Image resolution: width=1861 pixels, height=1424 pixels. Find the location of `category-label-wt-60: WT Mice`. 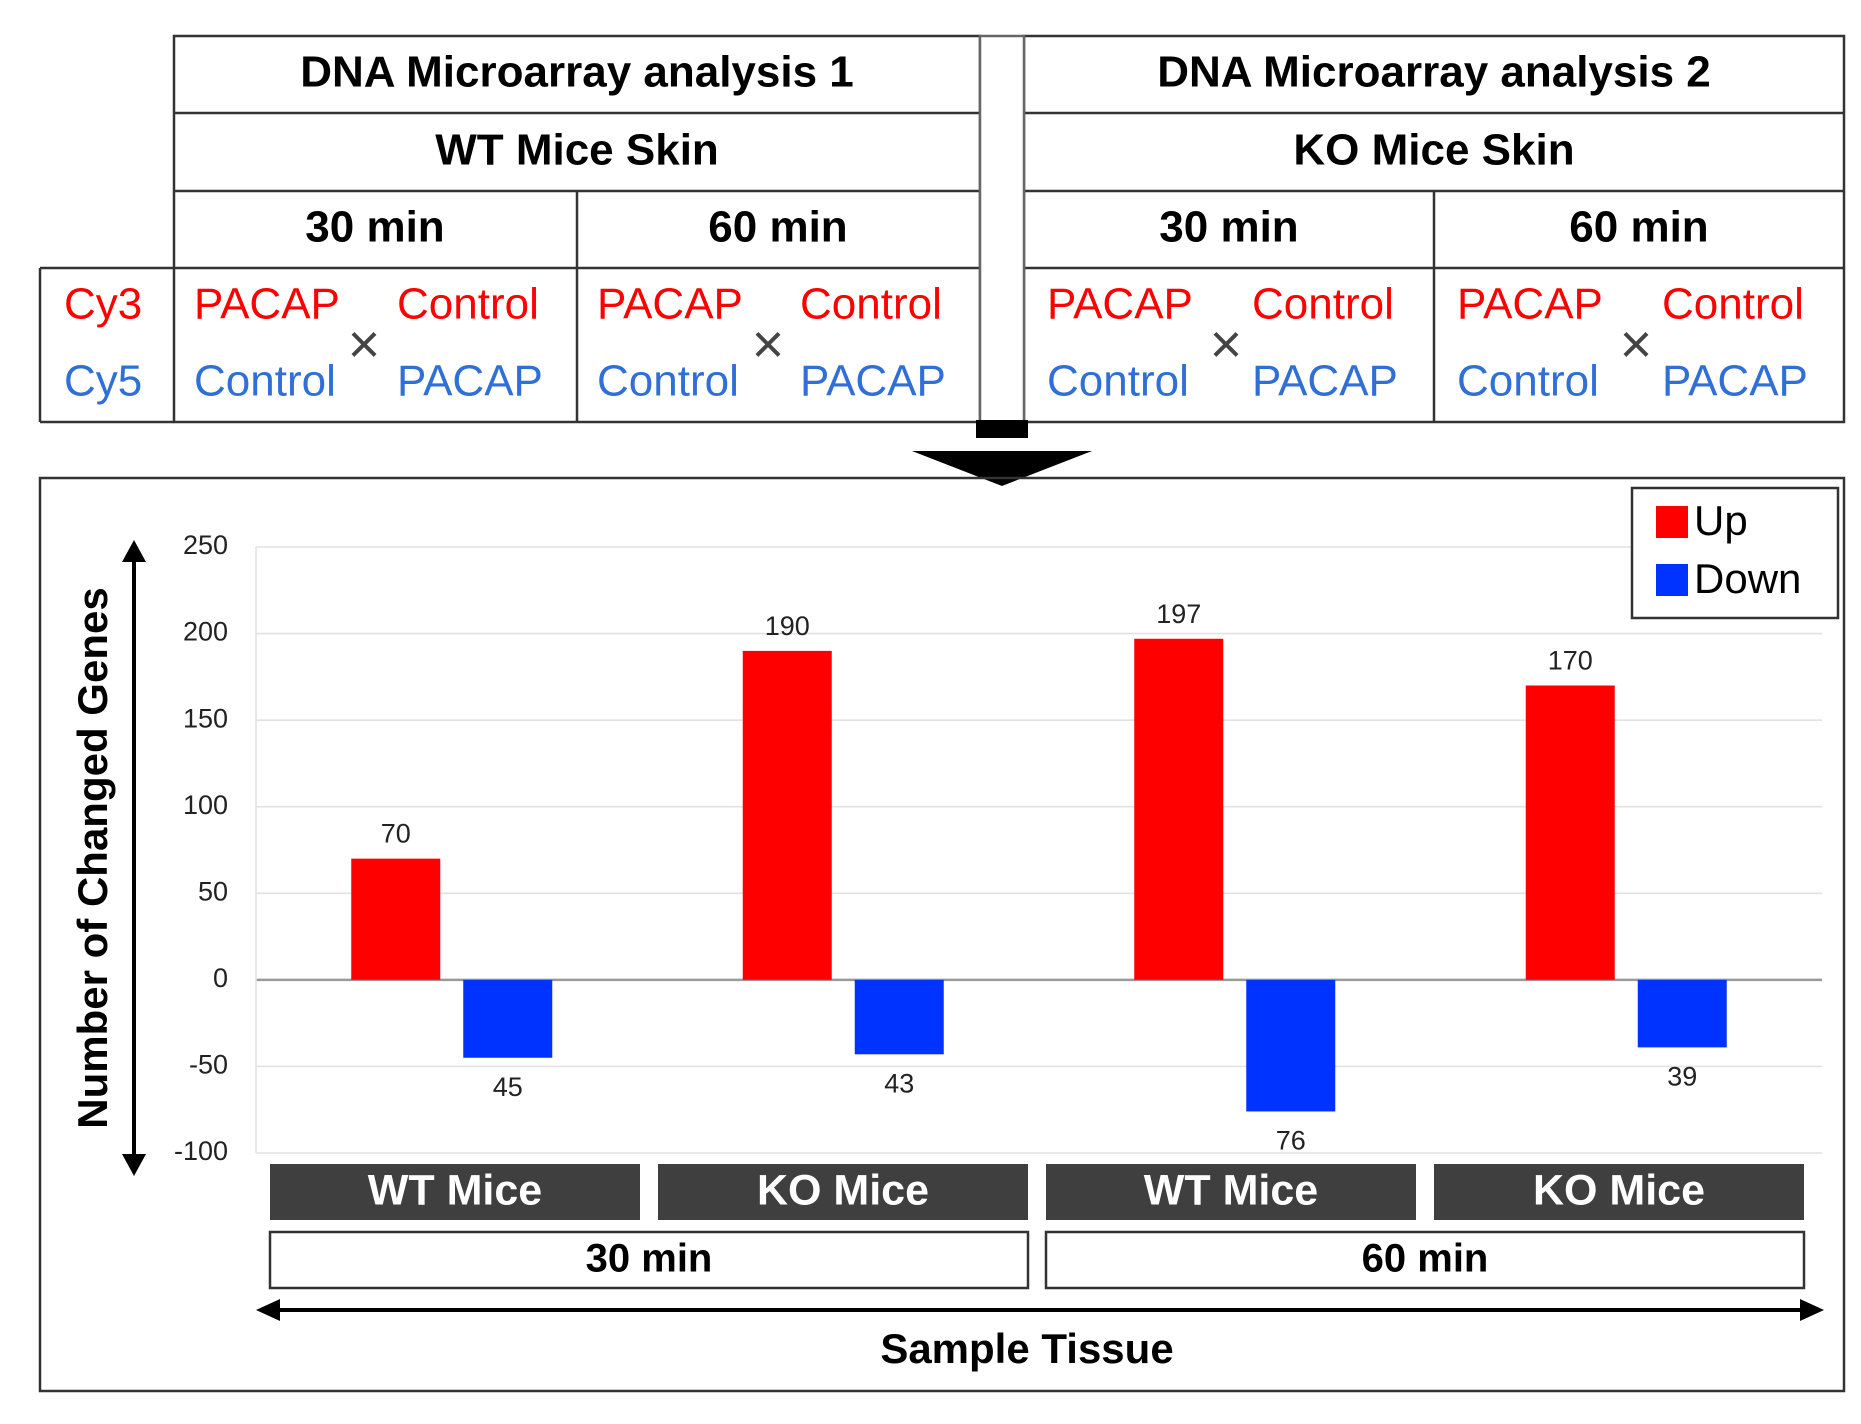

category-label-wt-60: WT Mice is located at coordinates (1231, 1190).